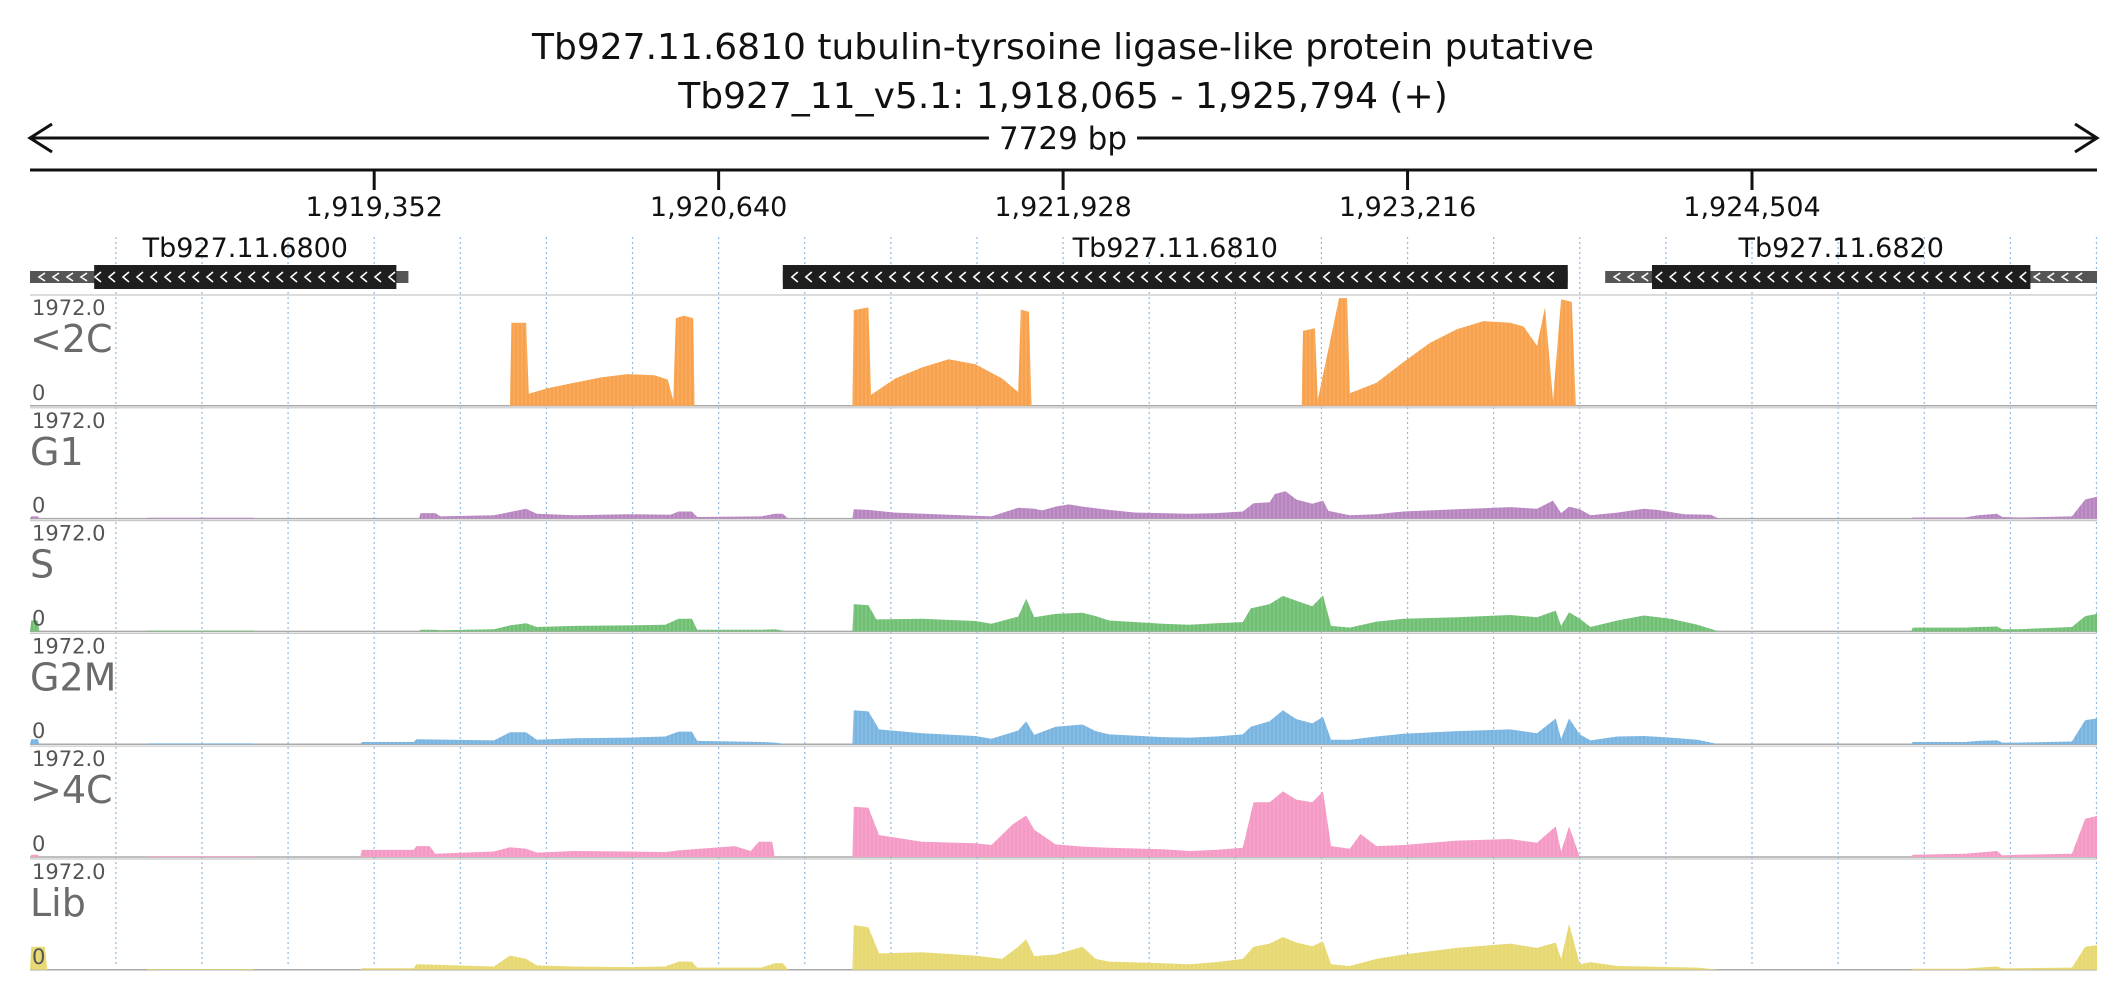 The height and width of the screenshot is (1000, 2126). I want to click on coverage-track: 1972.0 0 >4C, so click(1063, 801).